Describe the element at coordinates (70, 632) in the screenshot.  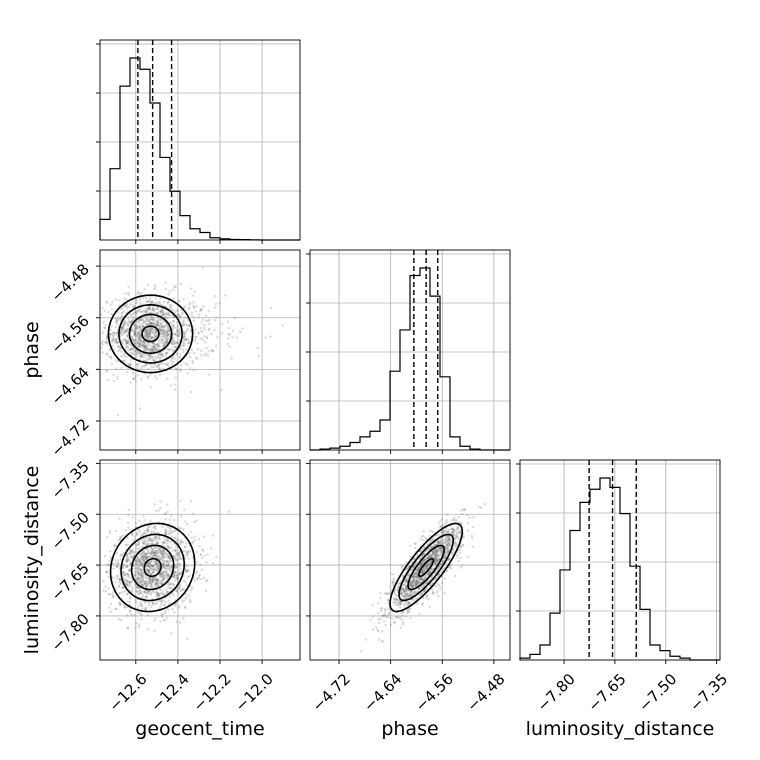
I see `ytick-label-luminosity_distance-0: −7.80` at that location.